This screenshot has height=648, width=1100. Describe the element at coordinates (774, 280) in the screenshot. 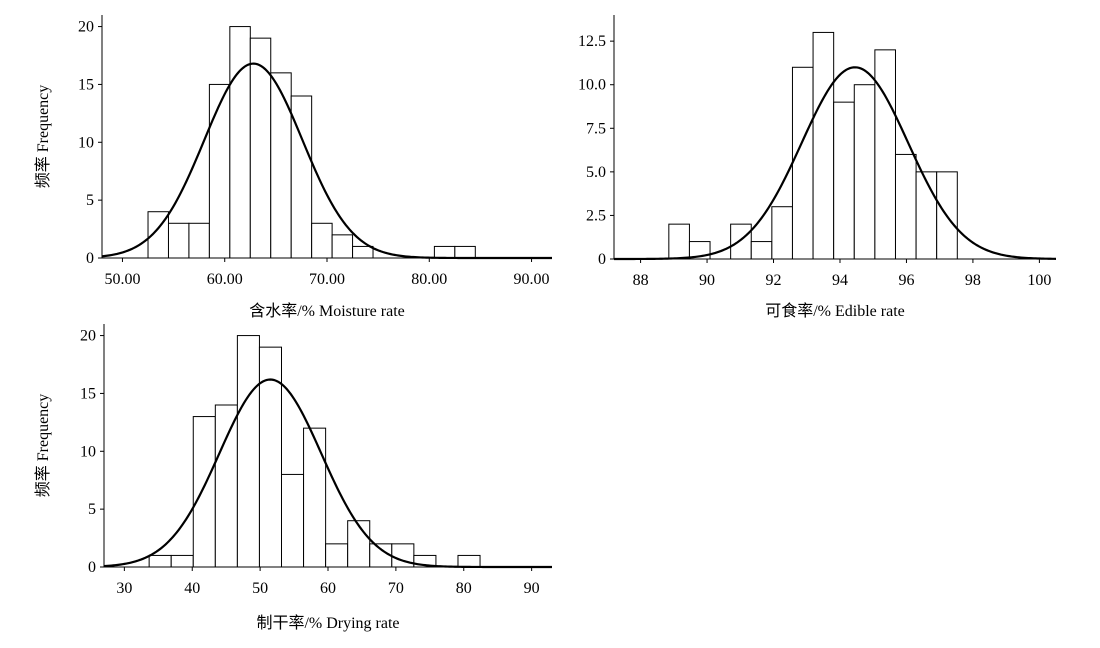

I see `x-tick-label: 92` at that location.